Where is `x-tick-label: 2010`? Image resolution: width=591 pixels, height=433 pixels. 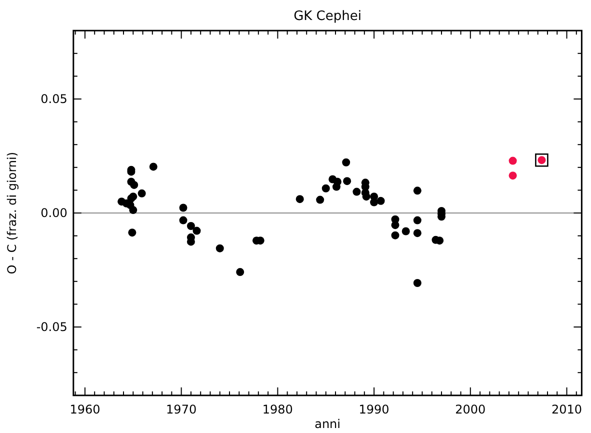
x-tick-label: 2010 is located at coordinates (566, 409).